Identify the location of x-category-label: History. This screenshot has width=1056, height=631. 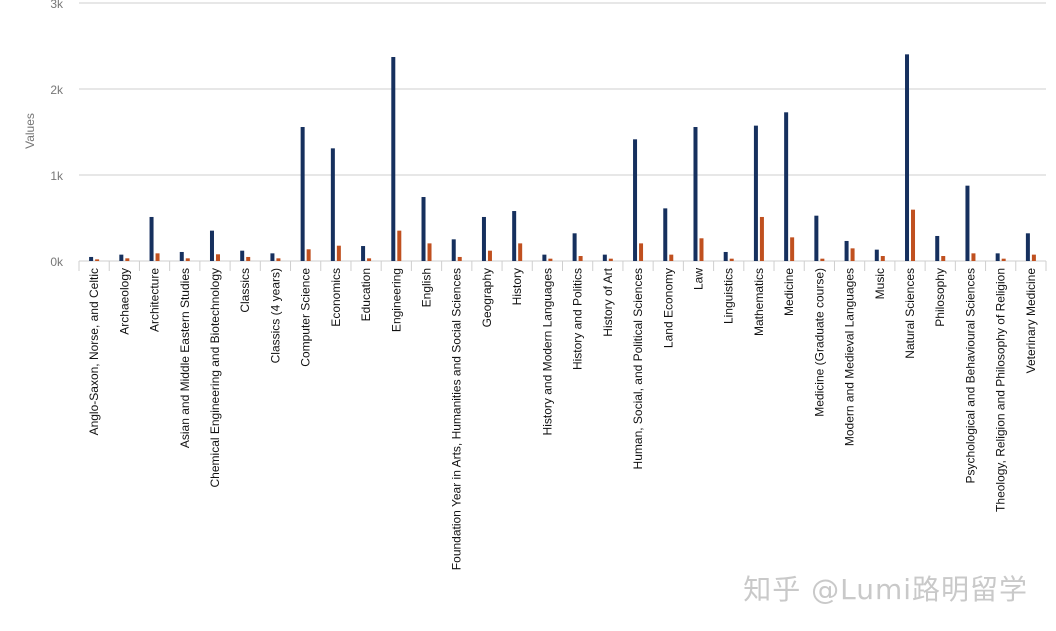
(517, 286).